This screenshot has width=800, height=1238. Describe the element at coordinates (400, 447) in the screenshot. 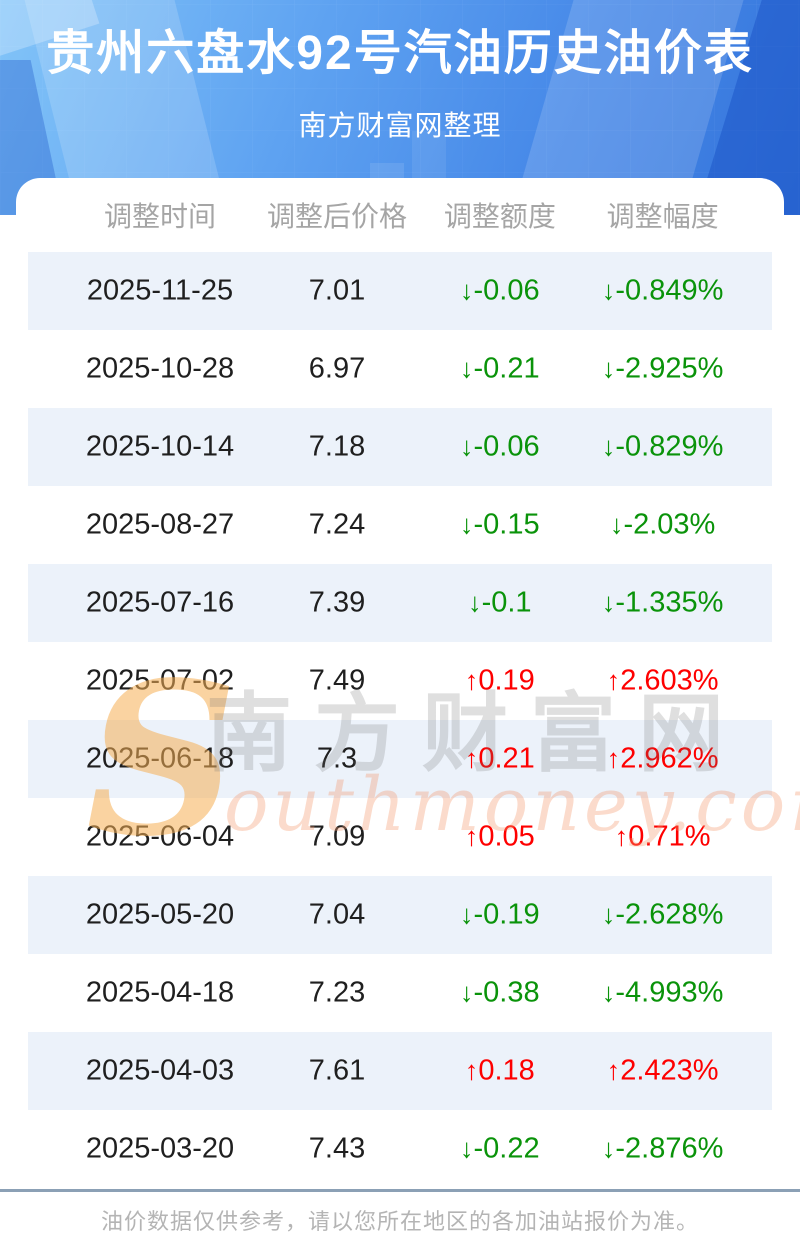

I see `table-row: 2025-10-14 7.18 ↓-0.06 ↓-0.829%` at that location.